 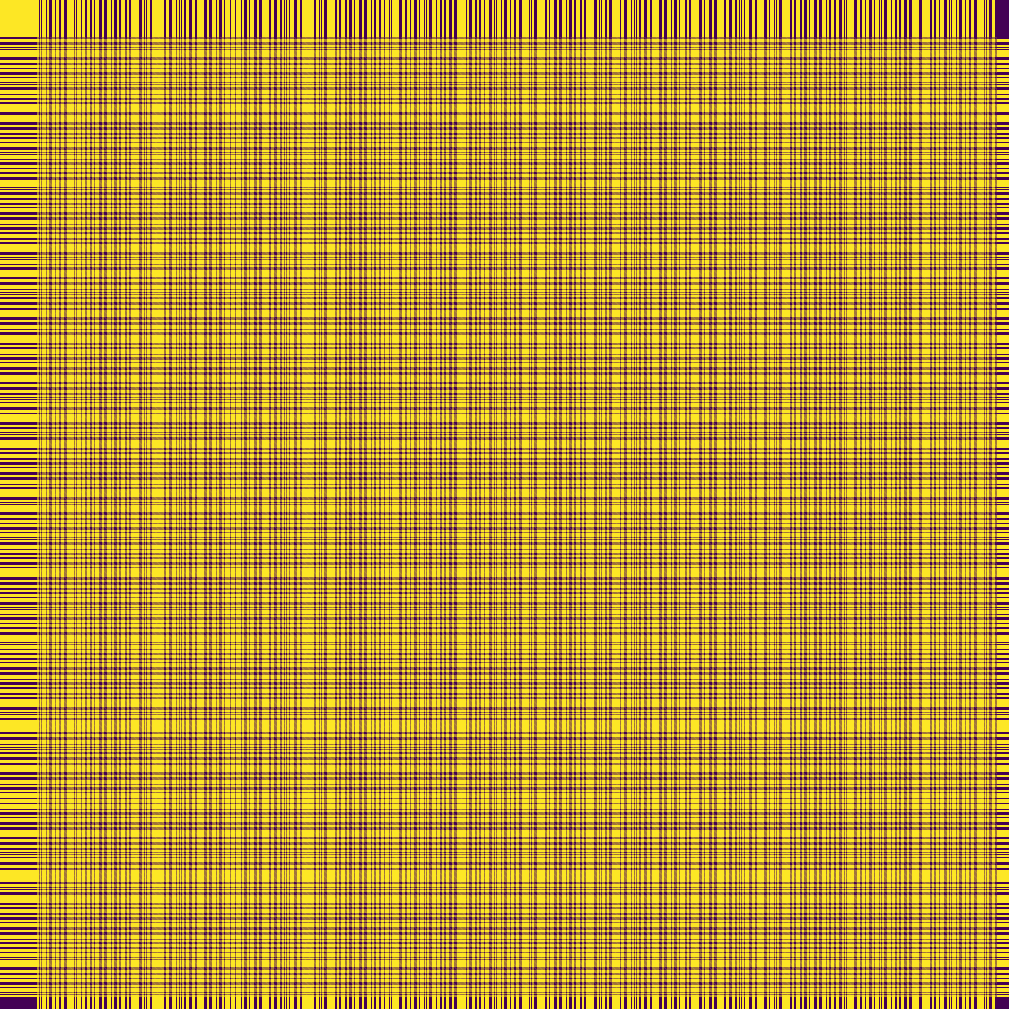 What do you see at coordinates (18, 517) in the screenshot?
I see `left-band` at bounding box center [18, 517].